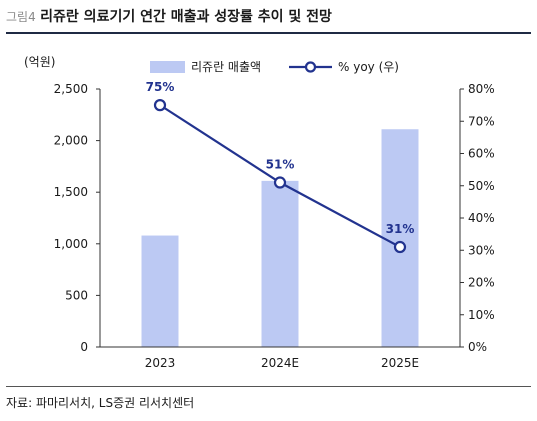 The height and width of the screenshot is (421, 537). I want to click on source-note: 자료: 파마리서치, LS증권 리서치센터, so click(100, 403).